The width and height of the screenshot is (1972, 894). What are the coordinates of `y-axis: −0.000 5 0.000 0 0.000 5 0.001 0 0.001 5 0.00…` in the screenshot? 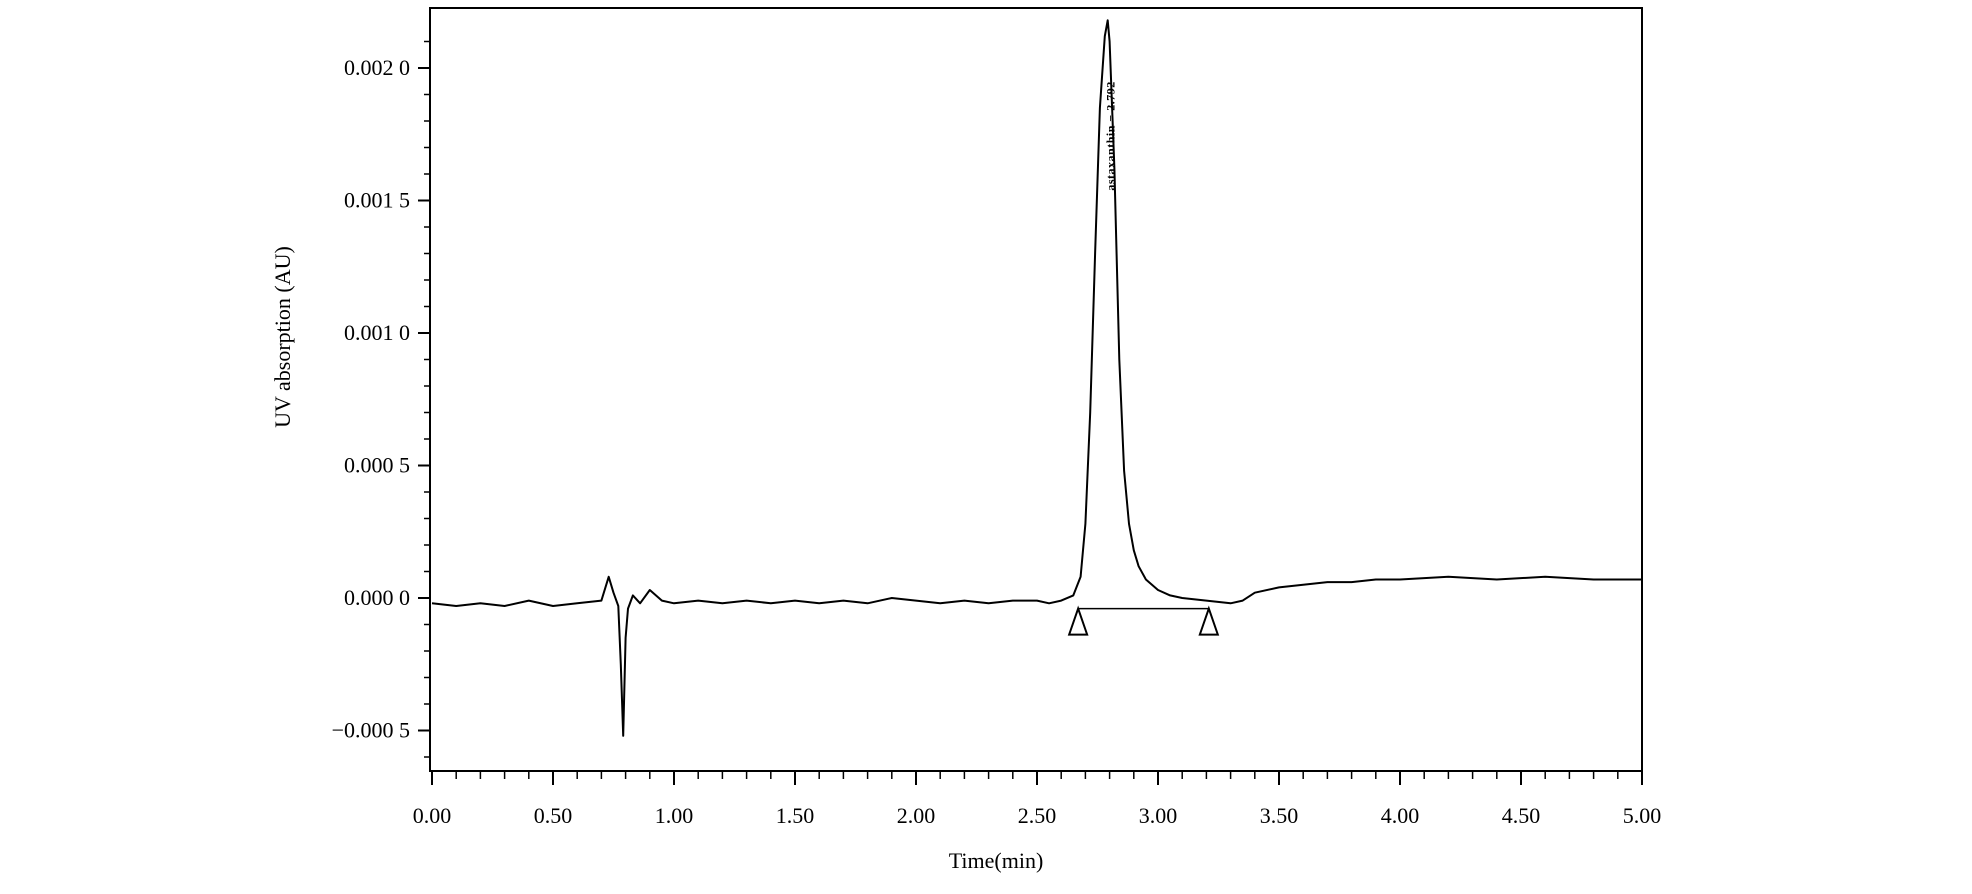 It's located at (381, 399).